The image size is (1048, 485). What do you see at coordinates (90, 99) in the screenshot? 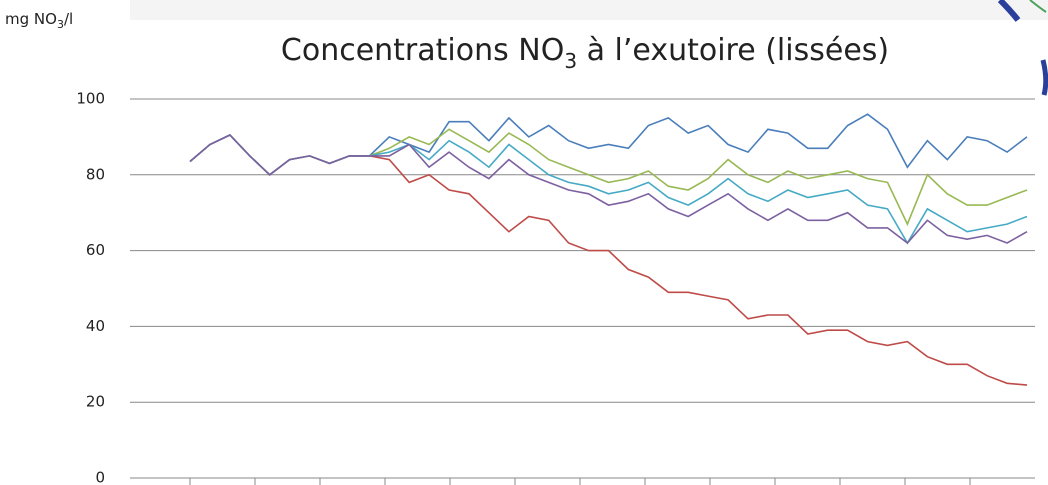
I see `y-tick-label: 100` at bounding box center [90, 99].